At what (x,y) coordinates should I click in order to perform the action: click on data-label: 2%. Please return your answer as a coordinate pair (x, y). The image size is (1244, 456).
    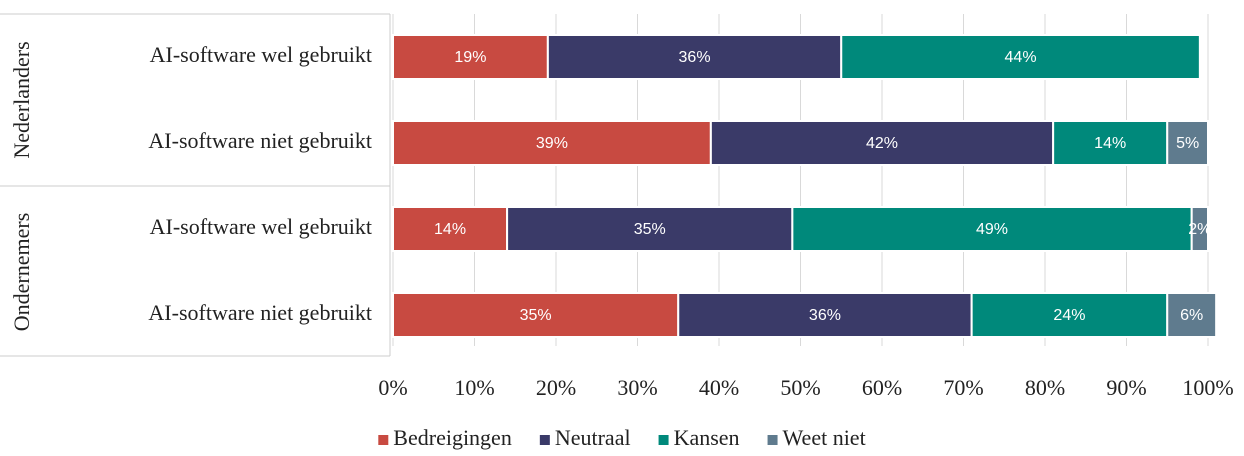
    Looking at the image, I should click on (1199, 229).